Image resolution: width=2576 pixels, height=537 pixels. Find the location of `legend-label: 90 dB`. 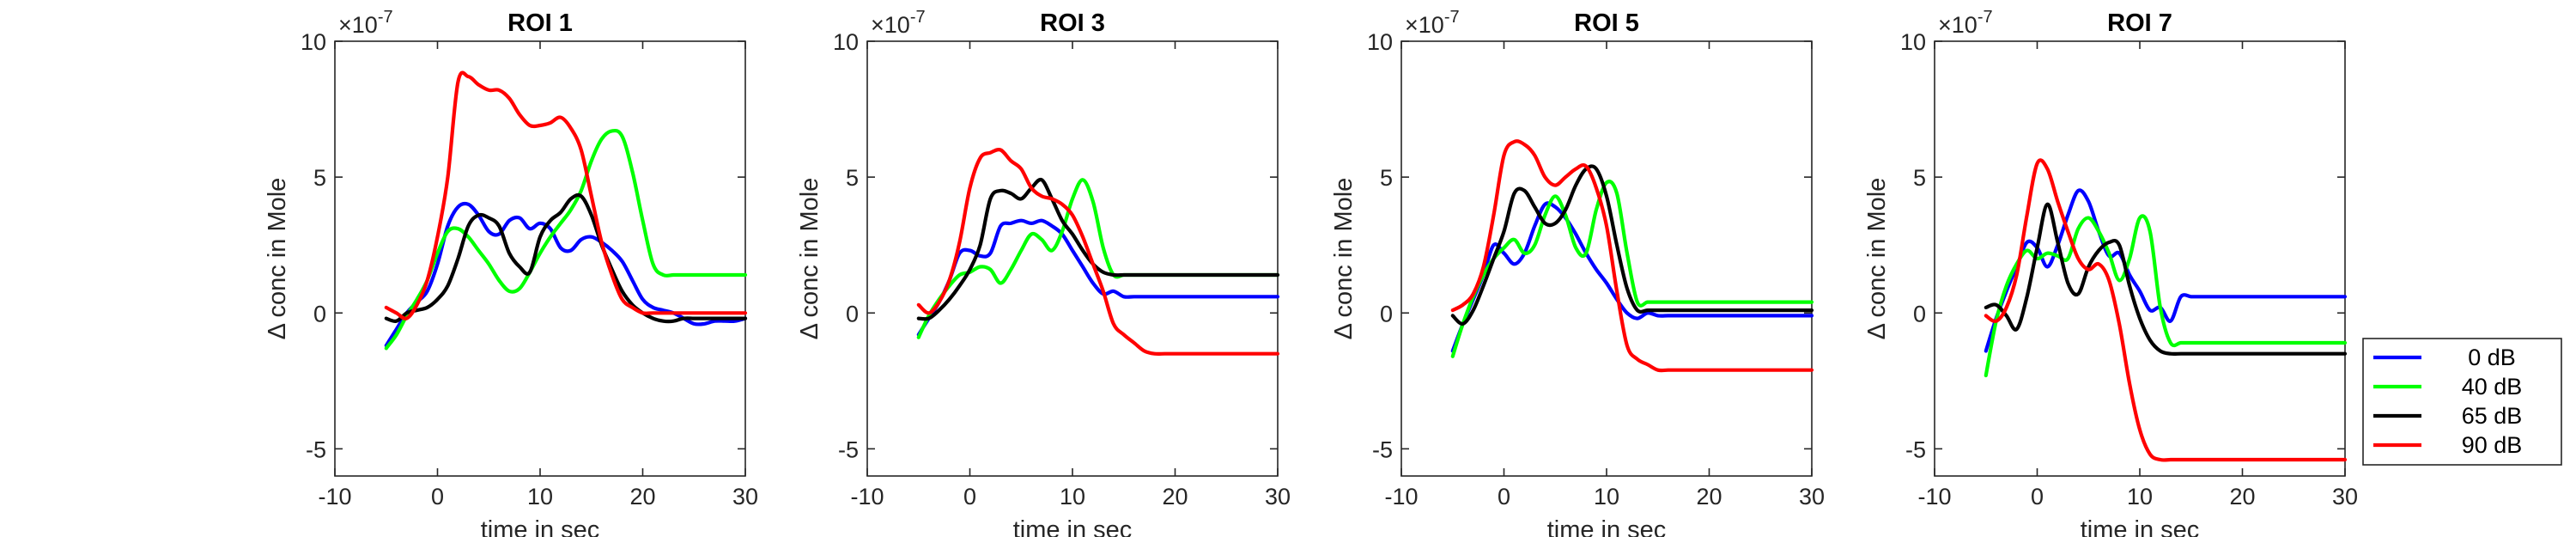

legend-label: 90 dB is located at coordinates (2492, 445).